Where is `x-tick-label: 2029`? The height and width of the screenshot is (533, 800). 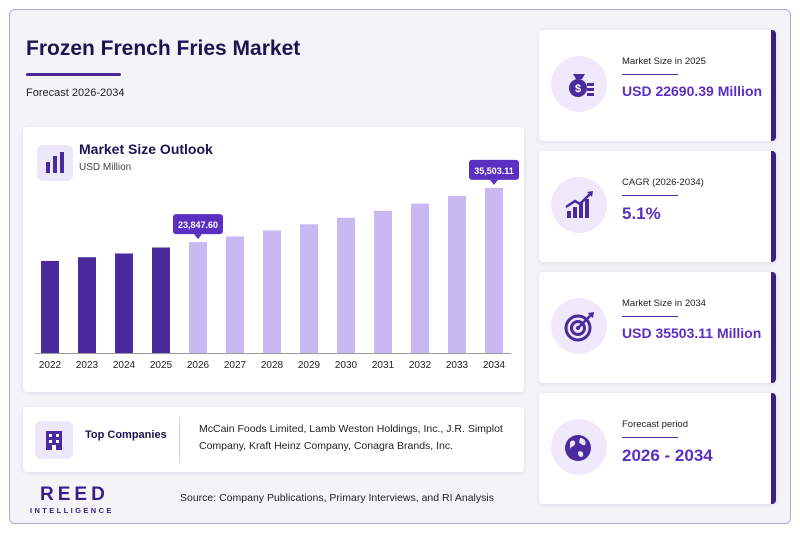 x-tick-label: 2029 is located at coordinates (309, 365).